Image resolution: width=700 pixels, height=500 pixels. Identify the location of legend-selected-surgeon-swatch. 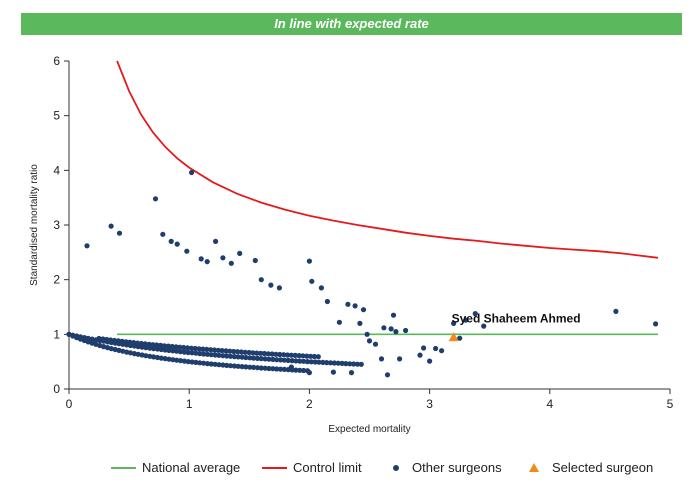
(534, 467).